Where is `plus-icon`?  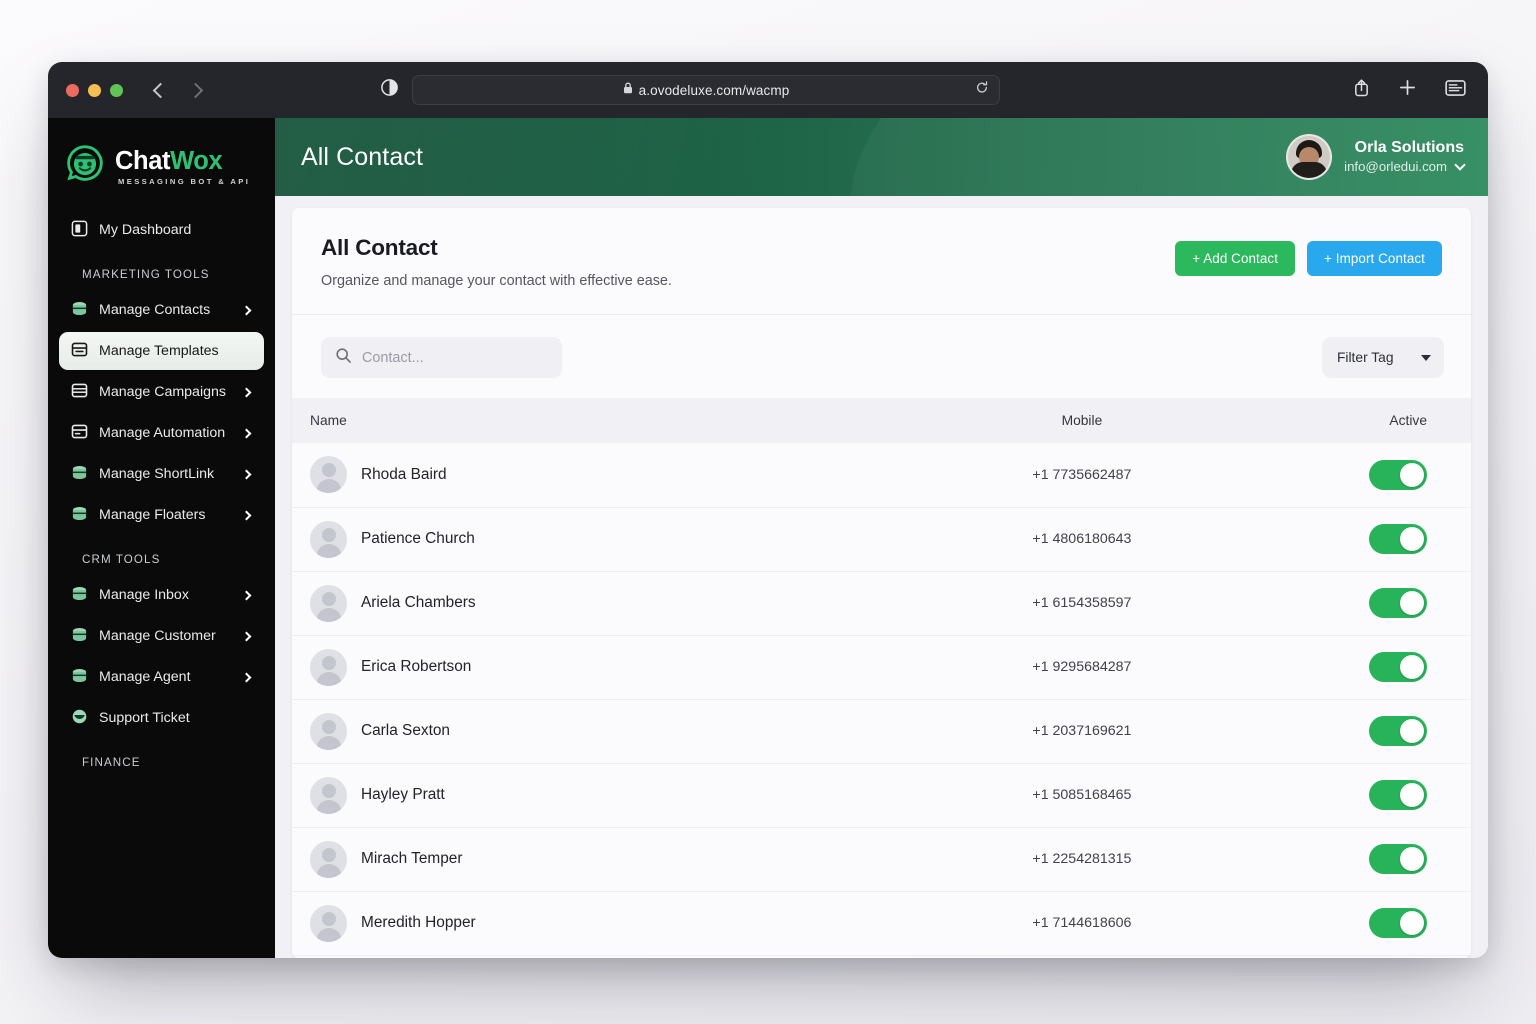
plus-icon is located at coordinates (1407, 90).